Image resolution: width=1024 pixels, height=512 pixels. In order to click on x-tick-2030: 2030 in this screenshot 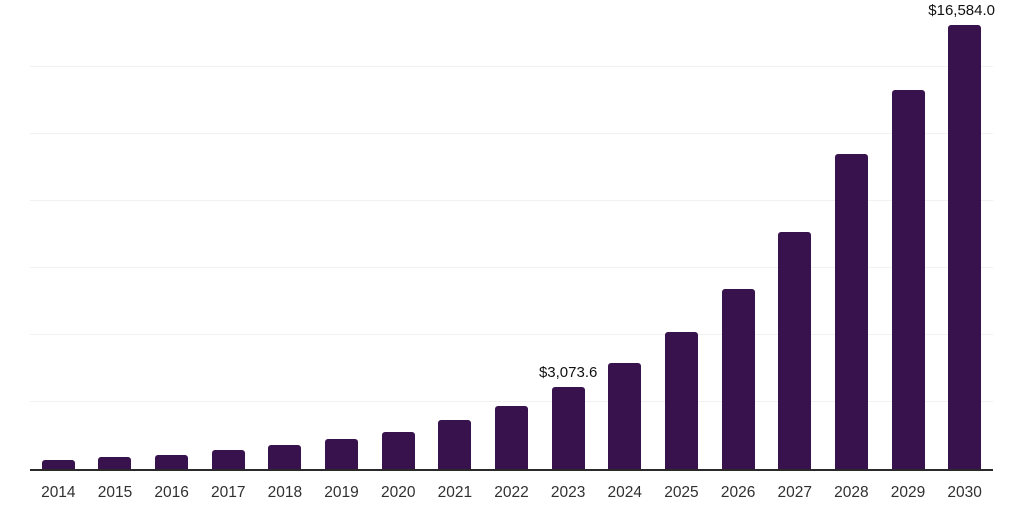, I will do `click(964, 492)`.